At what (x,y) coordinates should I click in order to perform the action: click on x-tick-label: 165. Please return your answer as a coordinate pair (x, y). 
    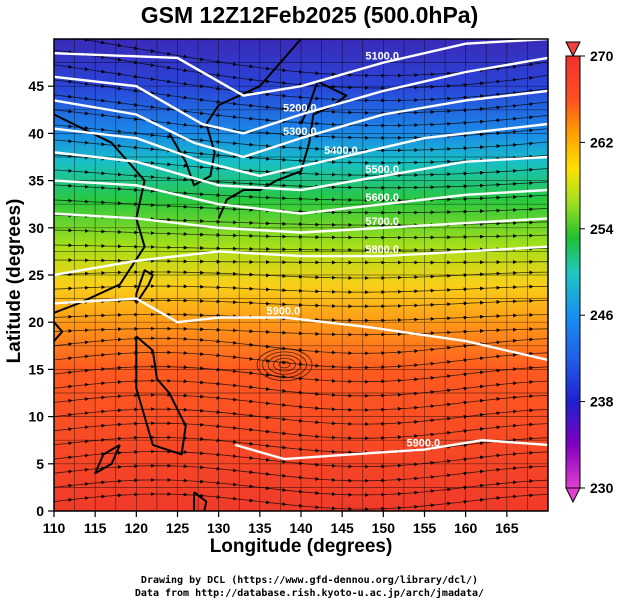
    Looking at the image, I should click on (507, 528).